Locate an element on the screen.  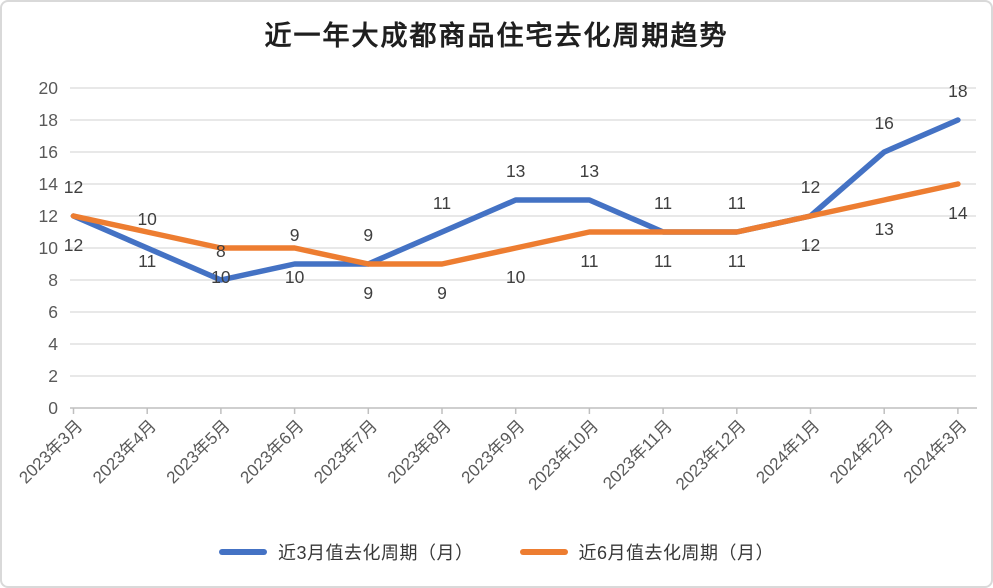
y-axis-label: 0 is located at coordinates (53, 408).